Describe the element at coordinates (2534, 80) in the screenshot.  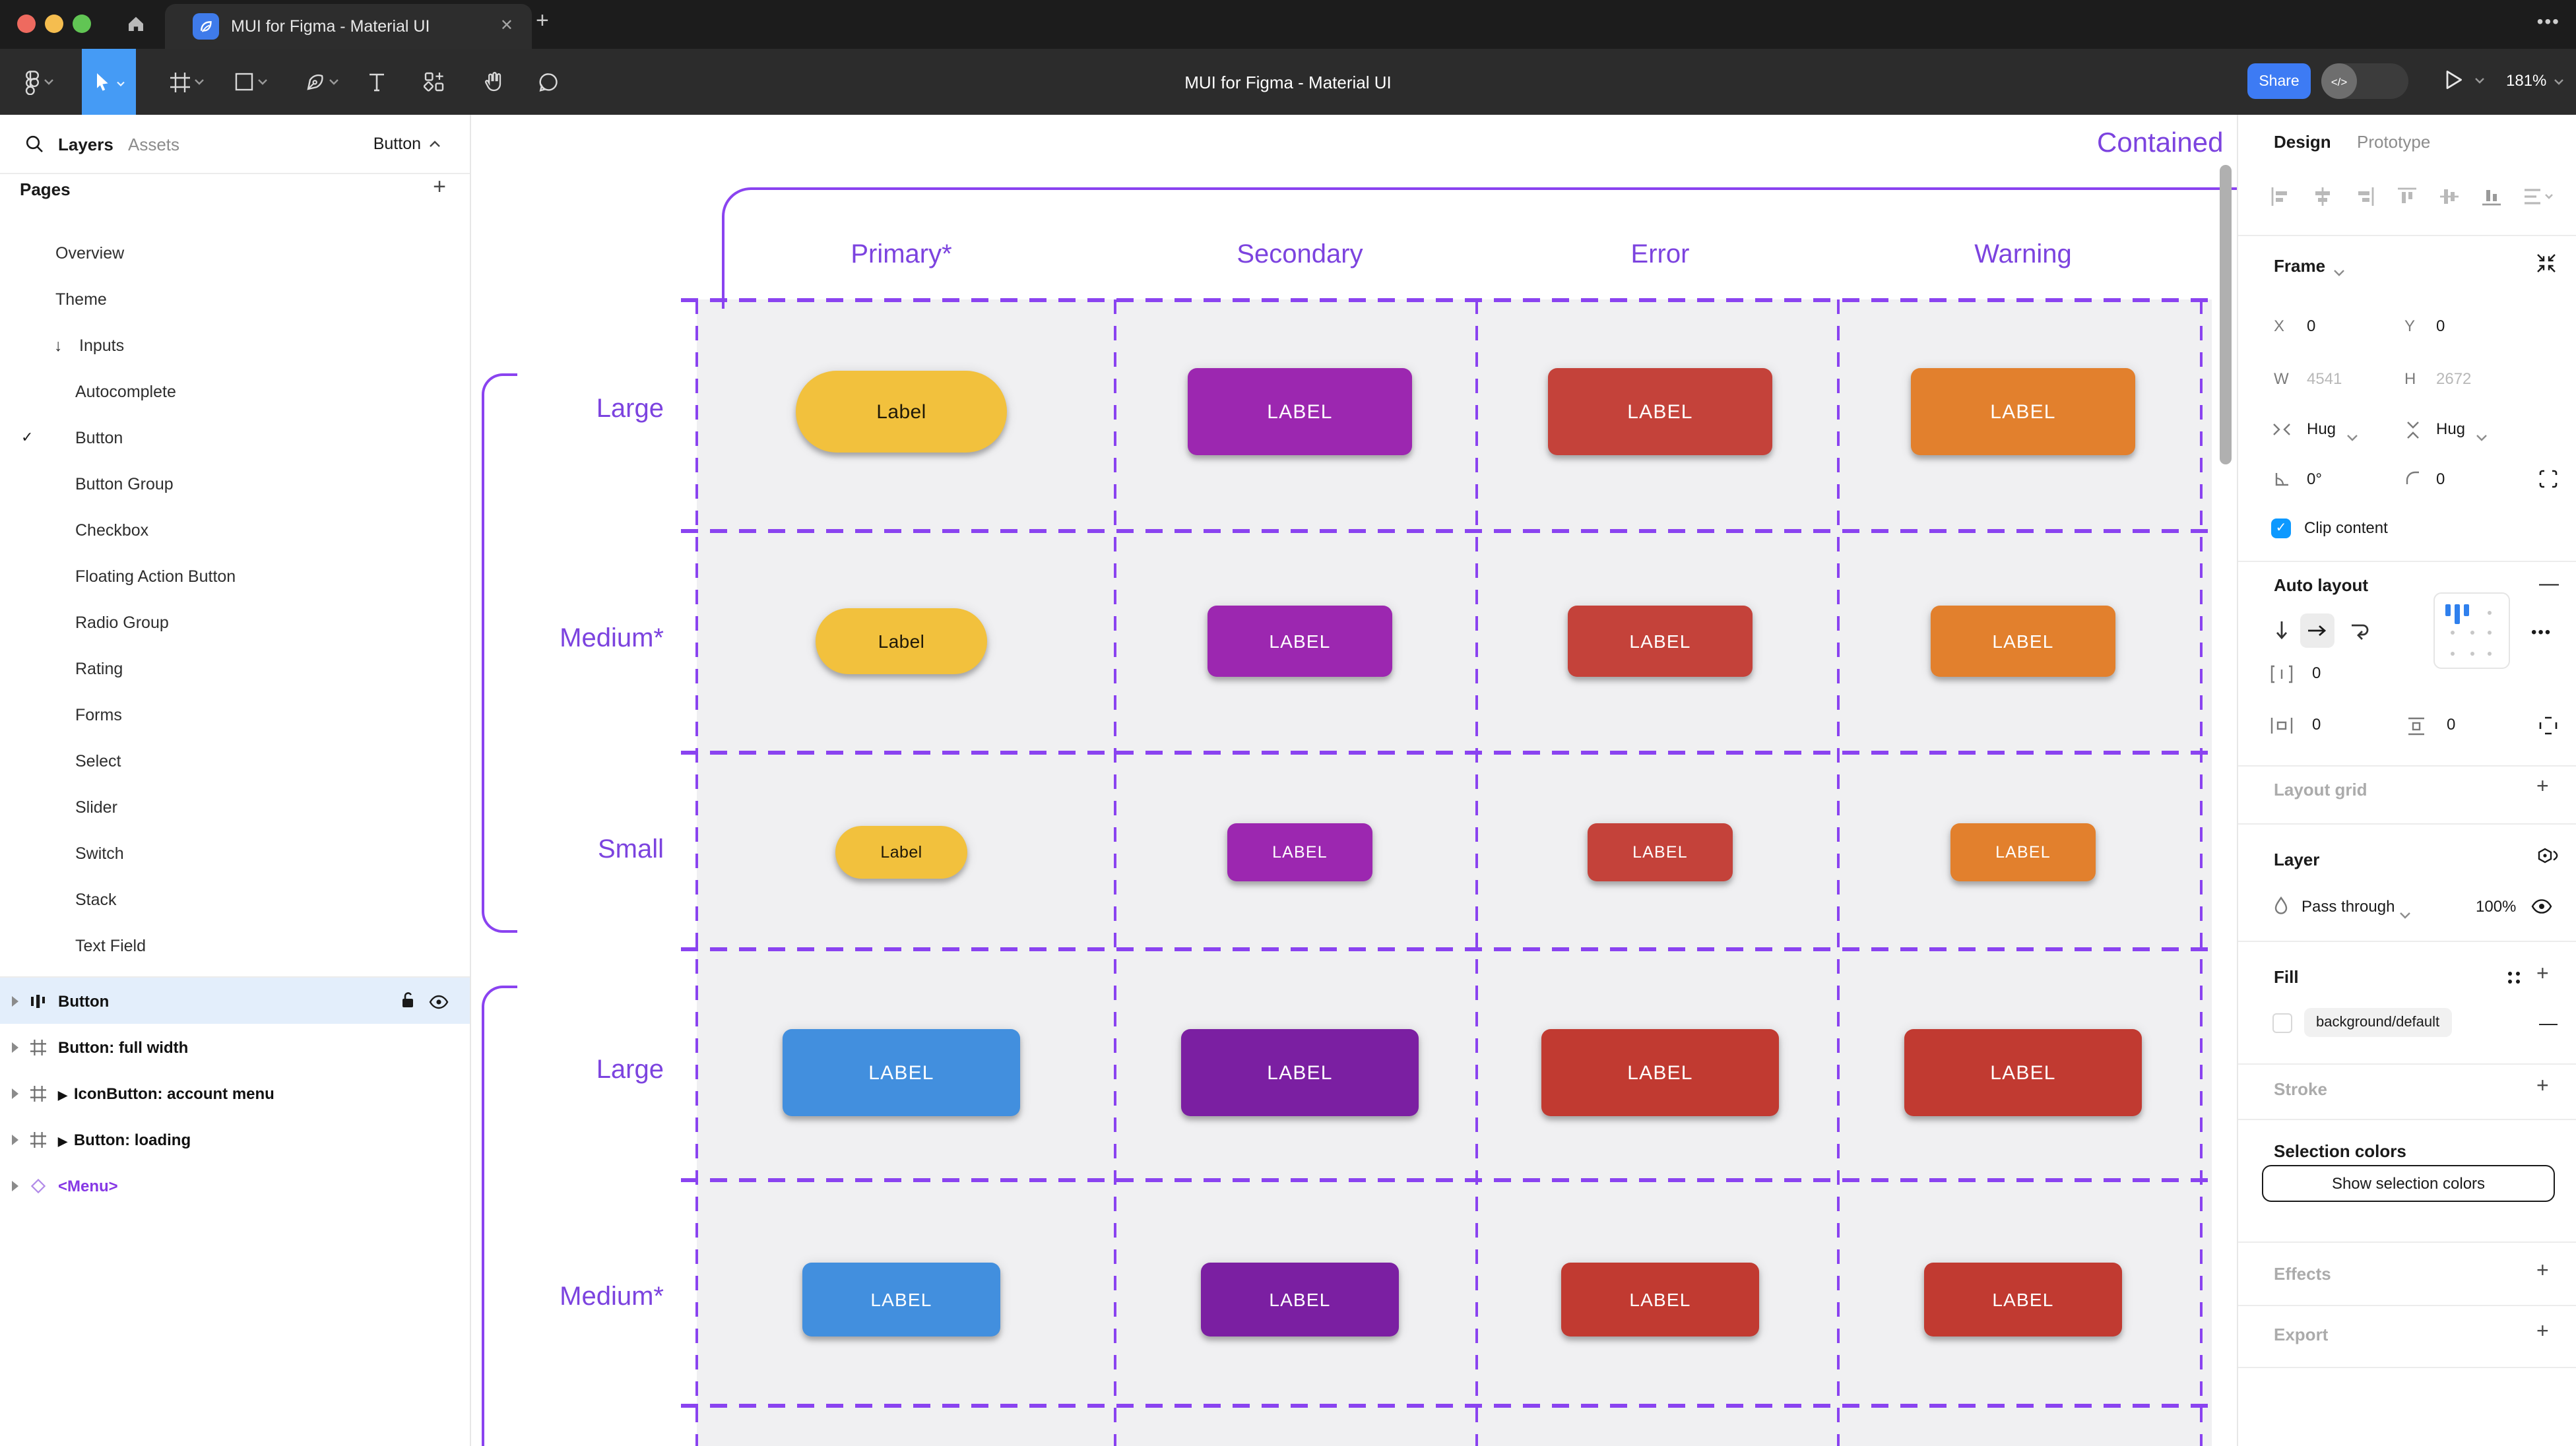
I see `zoom-level-selector: 181%` at that location.